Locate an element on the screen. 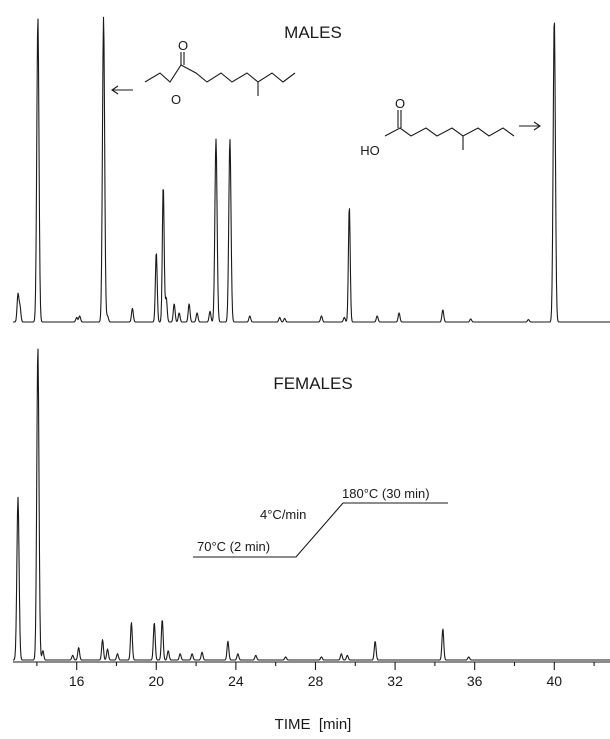  tick-label-20: 20 is located at coordinates (156, 681).